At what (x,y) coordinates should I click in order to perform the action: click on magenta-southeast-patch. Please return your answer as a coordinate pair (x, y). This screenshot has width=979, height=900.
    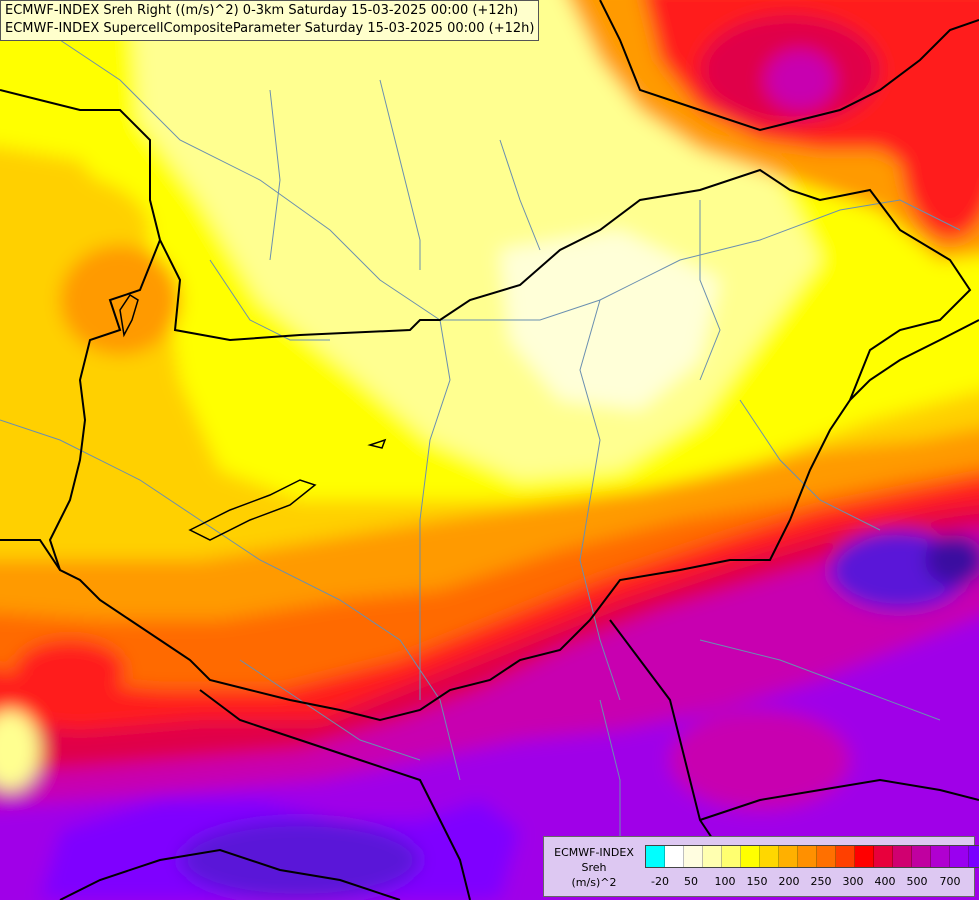
    Looking at the image, I should click on (760, 760).